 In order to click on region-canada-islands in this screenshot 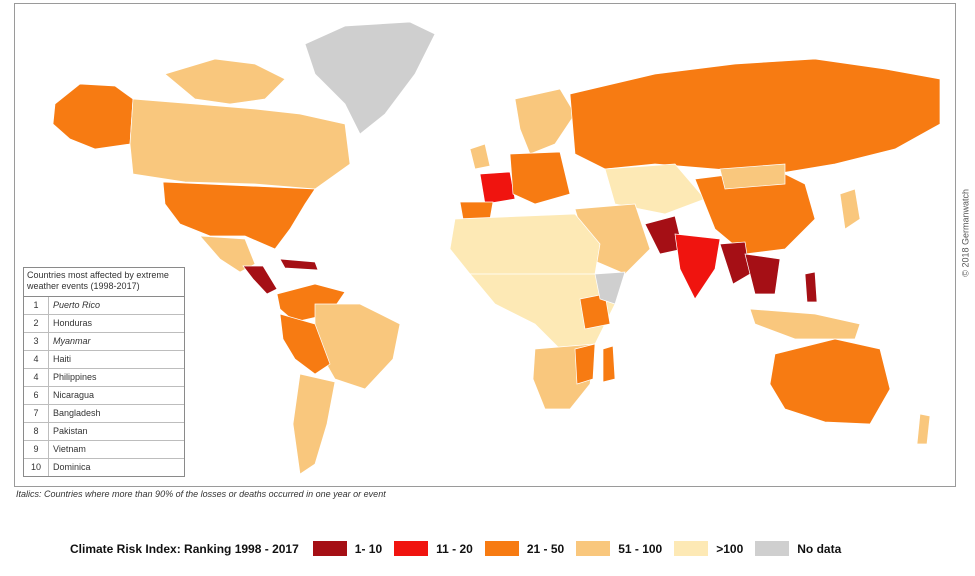, I will do `click(225, 81)`.